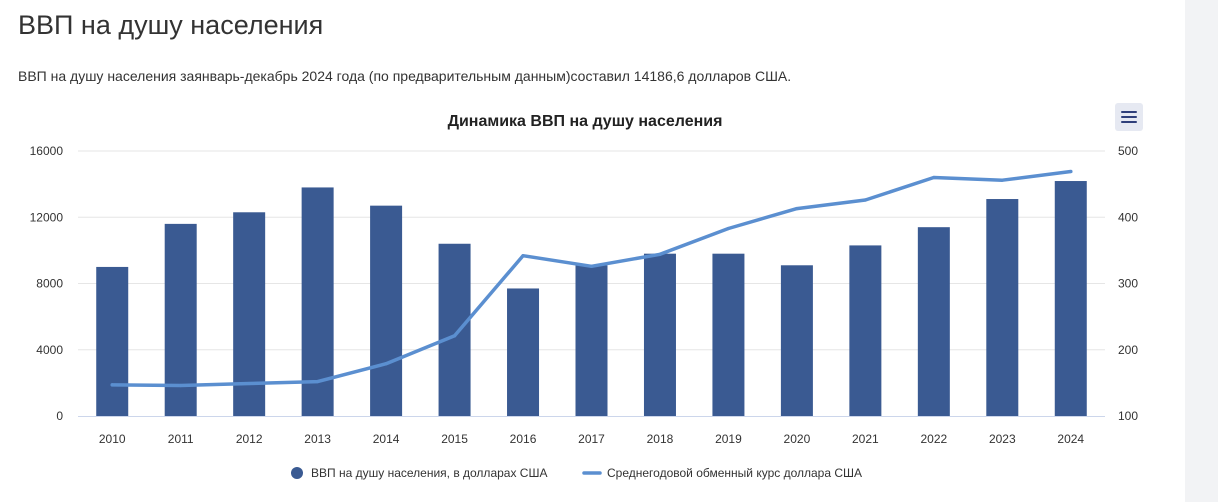 The height and width of the screenshot is (502, 1218). I want to click on x-tick-label: 2010, so click(112, 439).